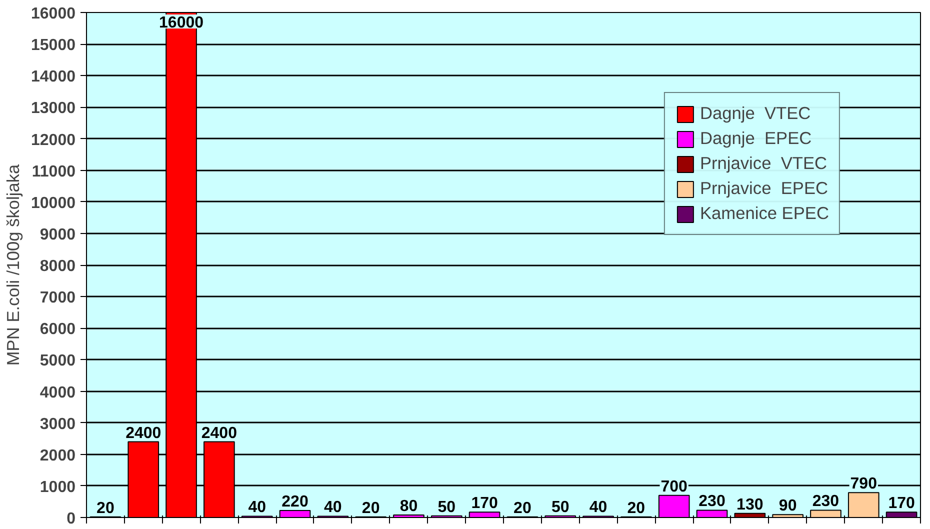 This screenshot has height=529, width=930. Describe the element at coordinates (54, 171) in the screenshot. I see `y-tick-label: 11000` at that location.